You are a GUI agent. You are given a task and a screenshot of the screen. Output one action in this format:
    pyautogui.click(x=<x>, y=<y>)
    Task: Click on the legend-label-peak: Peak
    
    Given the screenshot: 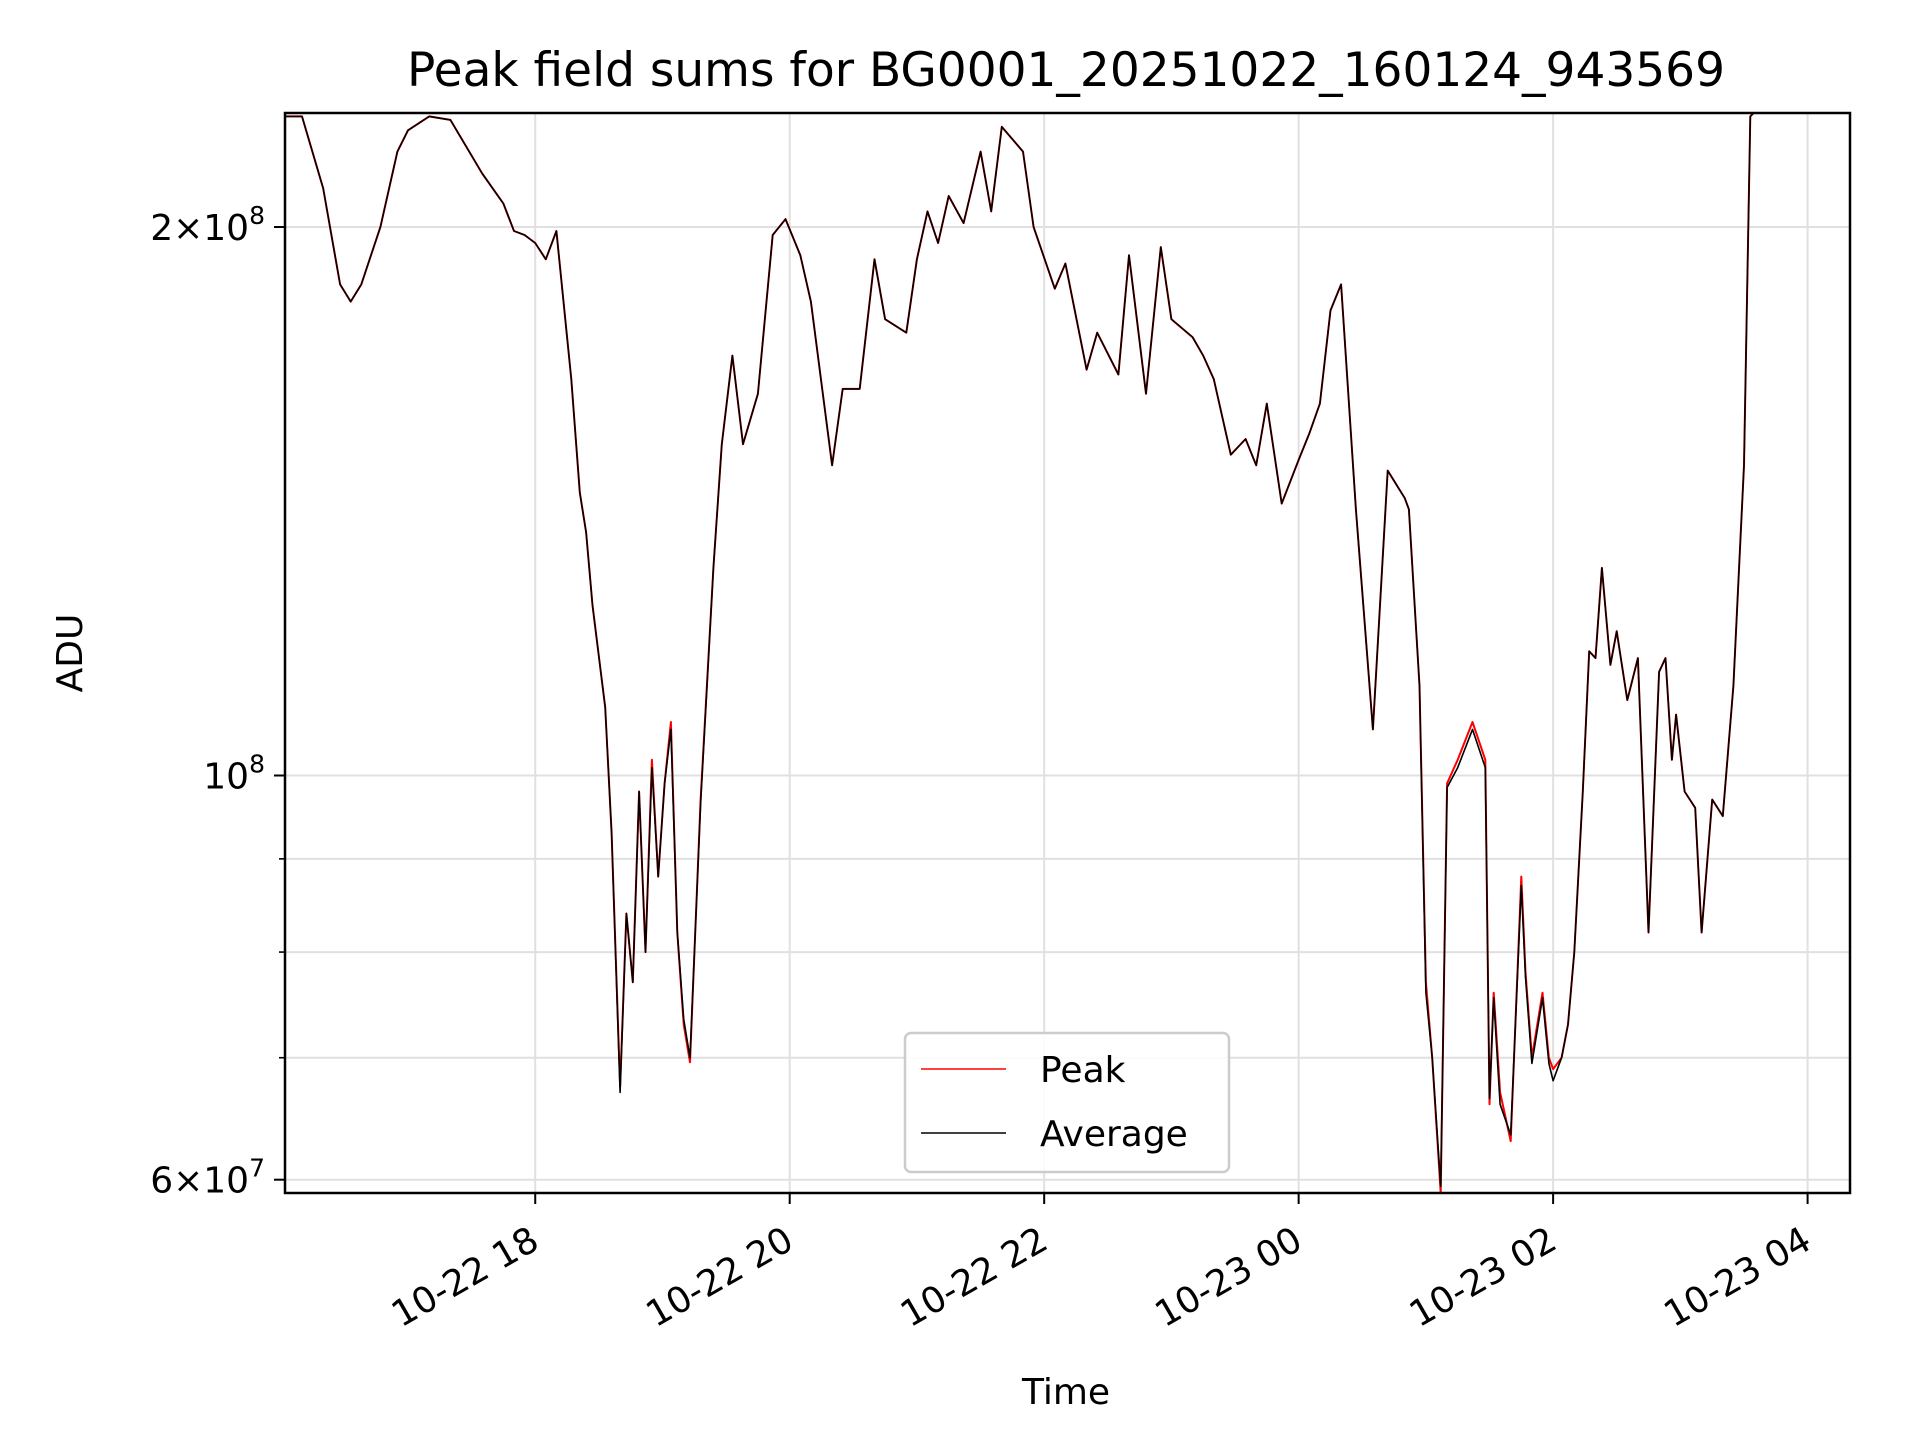 What is the action you would take?
    pyautogui.click(x=1083, y=1070)
    